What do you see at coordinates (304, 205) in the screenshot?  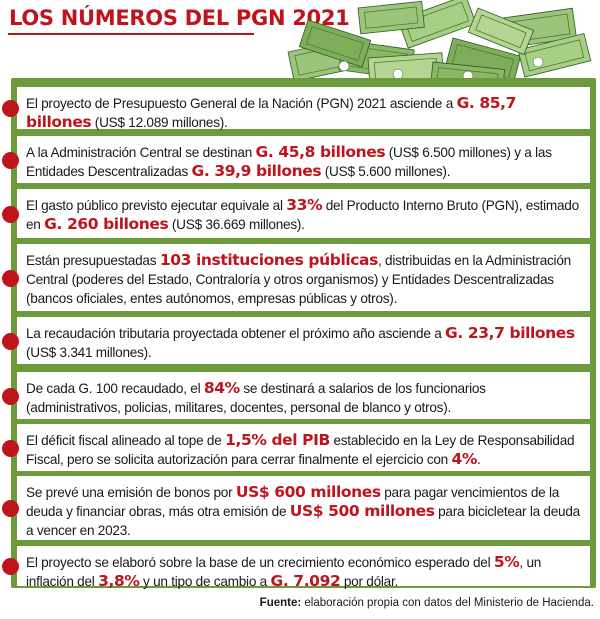 I see `fact-highlight: 33%` at bounding box center [304, 205].